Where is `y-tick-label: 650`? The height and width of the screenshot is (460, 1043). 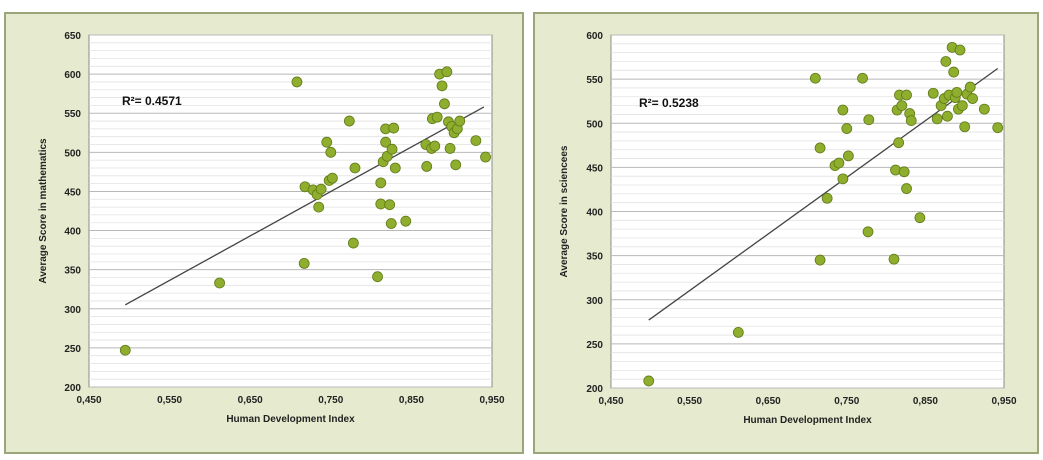 y-tick-label: 650 is located at coordinates (72, 36).